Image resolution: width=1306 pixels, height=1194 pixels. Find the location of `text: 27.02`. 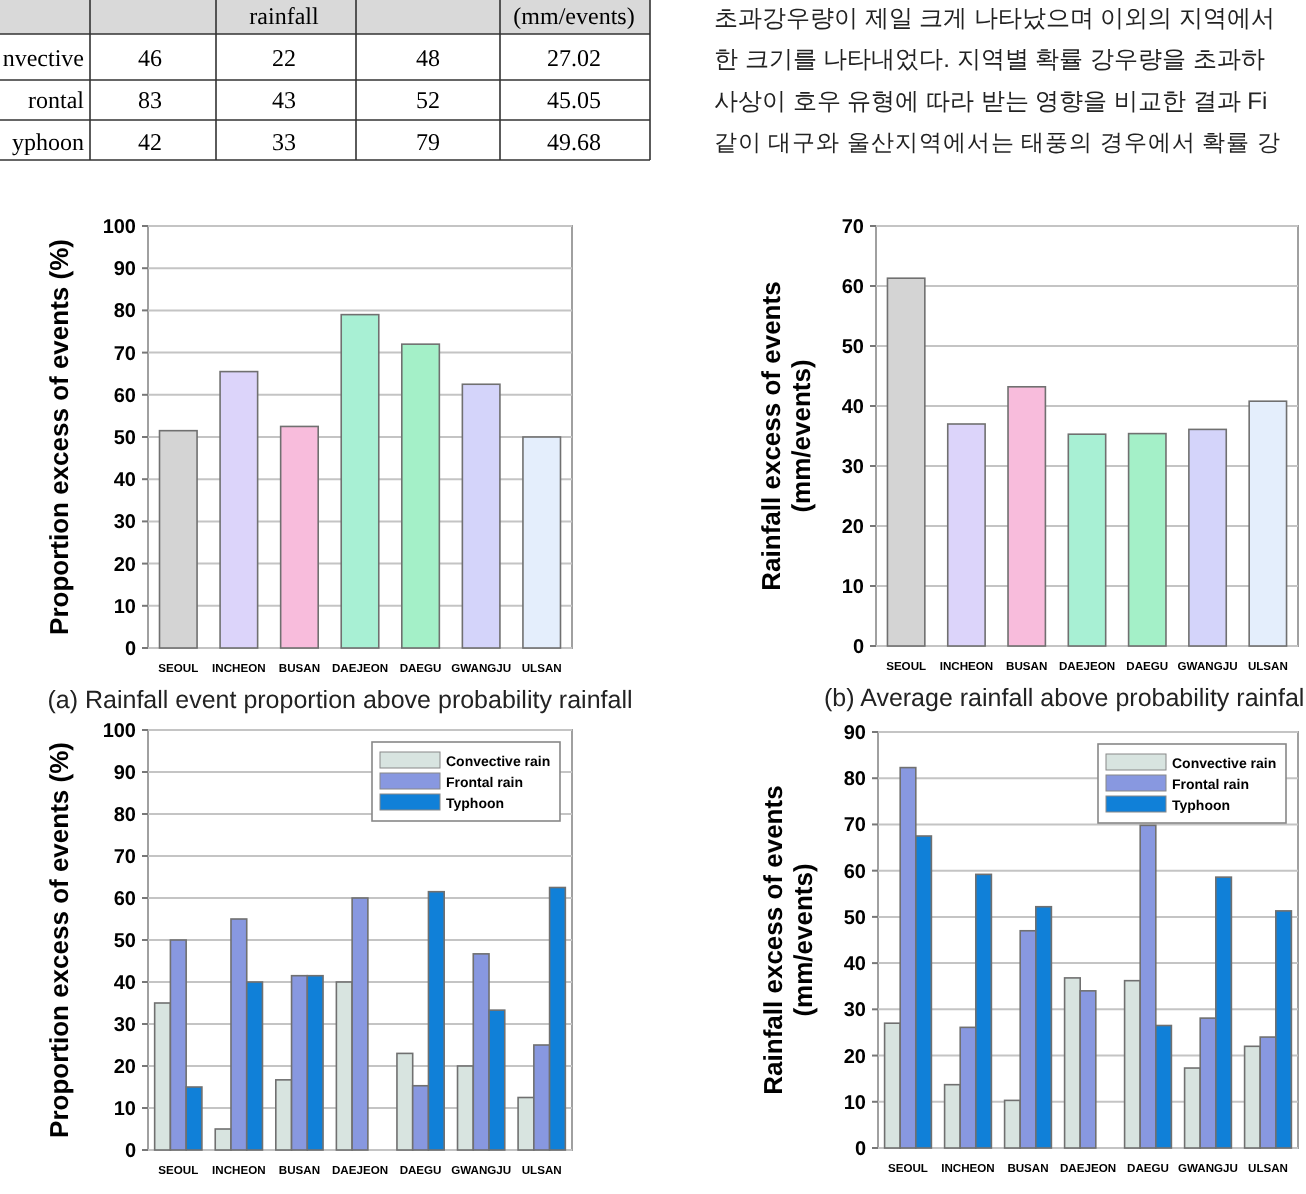

text: 27.02 is located at coordinates (574, 58).